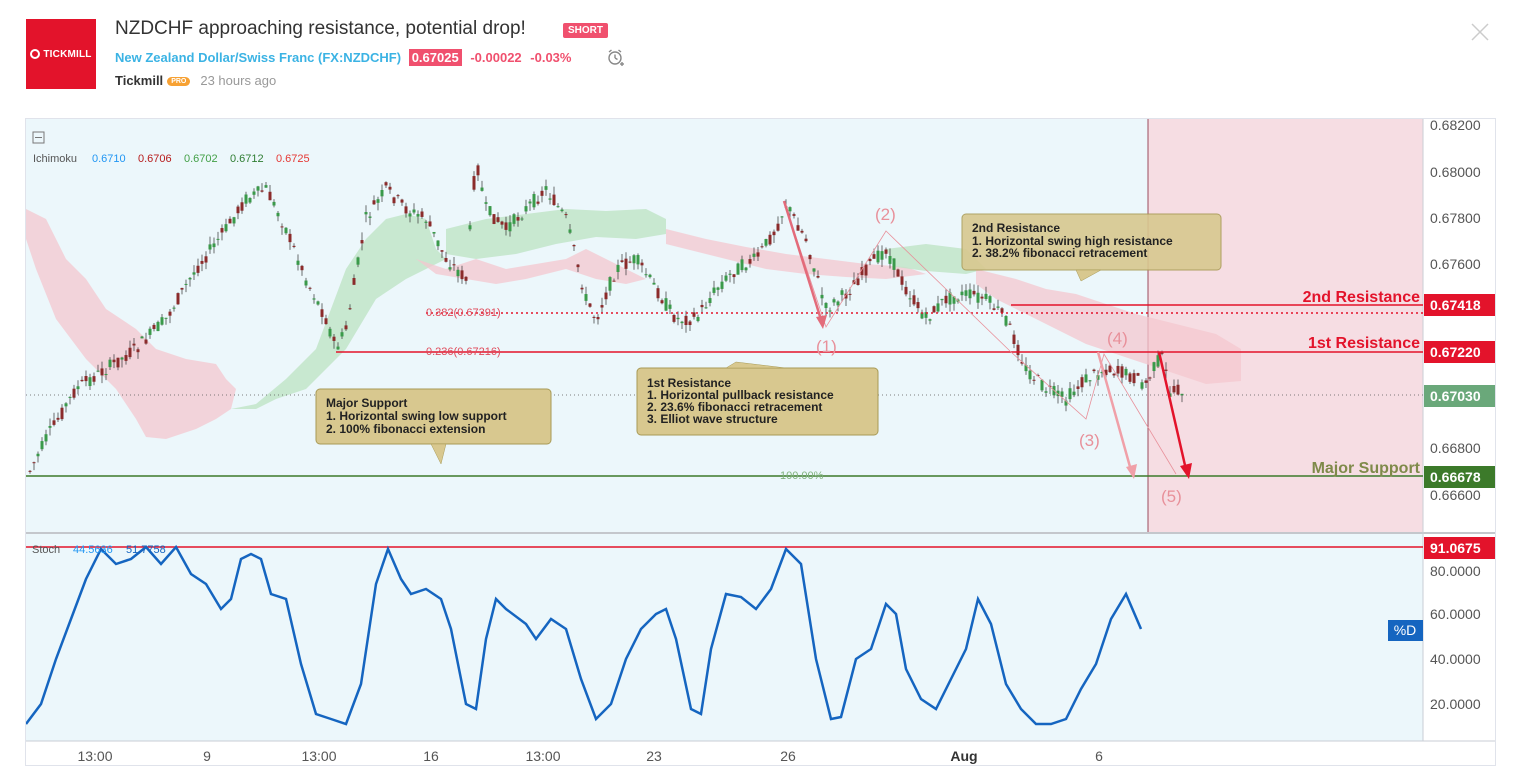 This screenshot has height=773, width=1519. Describe the element at coordinates (247, 159) in the screenshot. I see `ichimoku-value-4: 0.6712` at that location.